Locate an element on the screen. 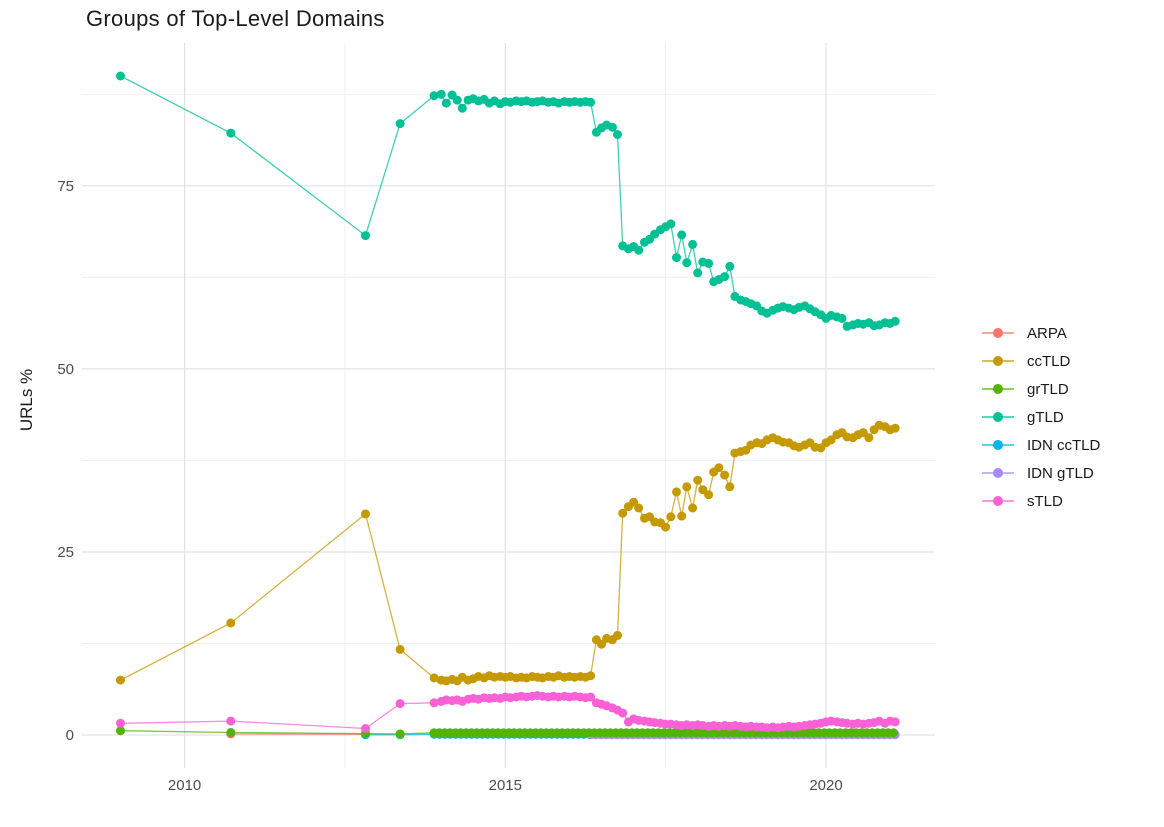 The width and height of the screenshot is (1164, 827). y-tick-labels: 0 25 50 75 is located at coordinates (65, 461).